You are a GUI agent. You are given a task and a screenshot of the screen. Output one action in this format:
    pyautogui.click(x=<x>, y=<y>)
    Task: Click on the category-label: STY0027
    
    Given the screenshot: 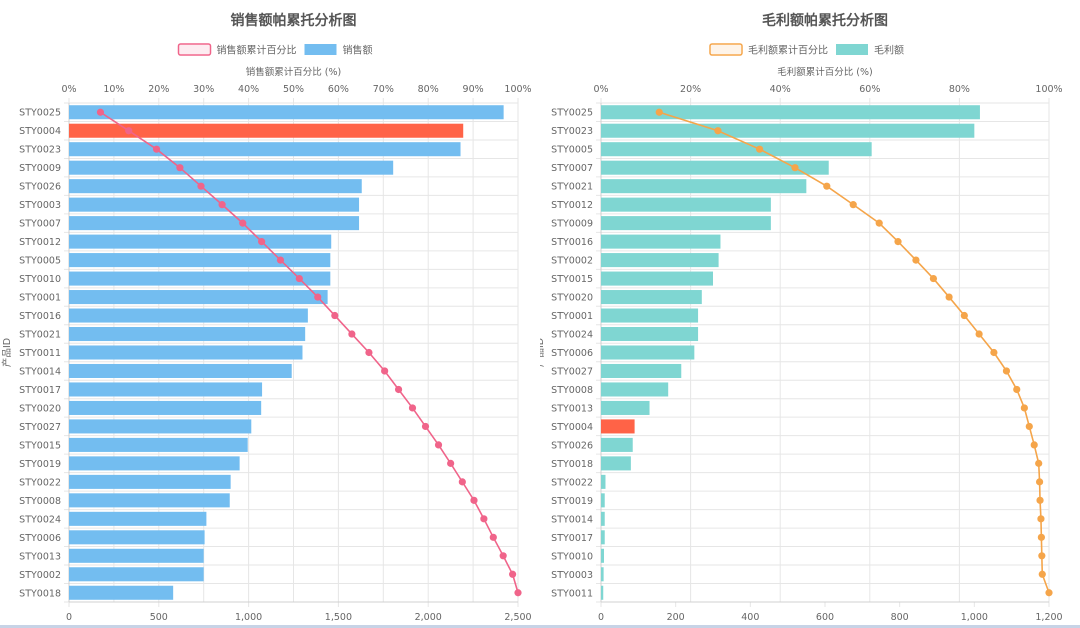 What is the action you would take?
    pyautogui.click(x=572, y=371)
    